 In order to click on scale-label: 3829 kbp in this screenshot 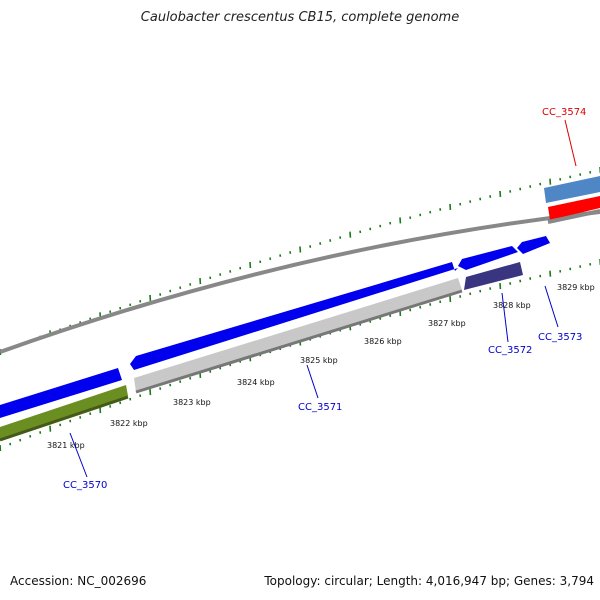, I will do `click(576, 287)`.